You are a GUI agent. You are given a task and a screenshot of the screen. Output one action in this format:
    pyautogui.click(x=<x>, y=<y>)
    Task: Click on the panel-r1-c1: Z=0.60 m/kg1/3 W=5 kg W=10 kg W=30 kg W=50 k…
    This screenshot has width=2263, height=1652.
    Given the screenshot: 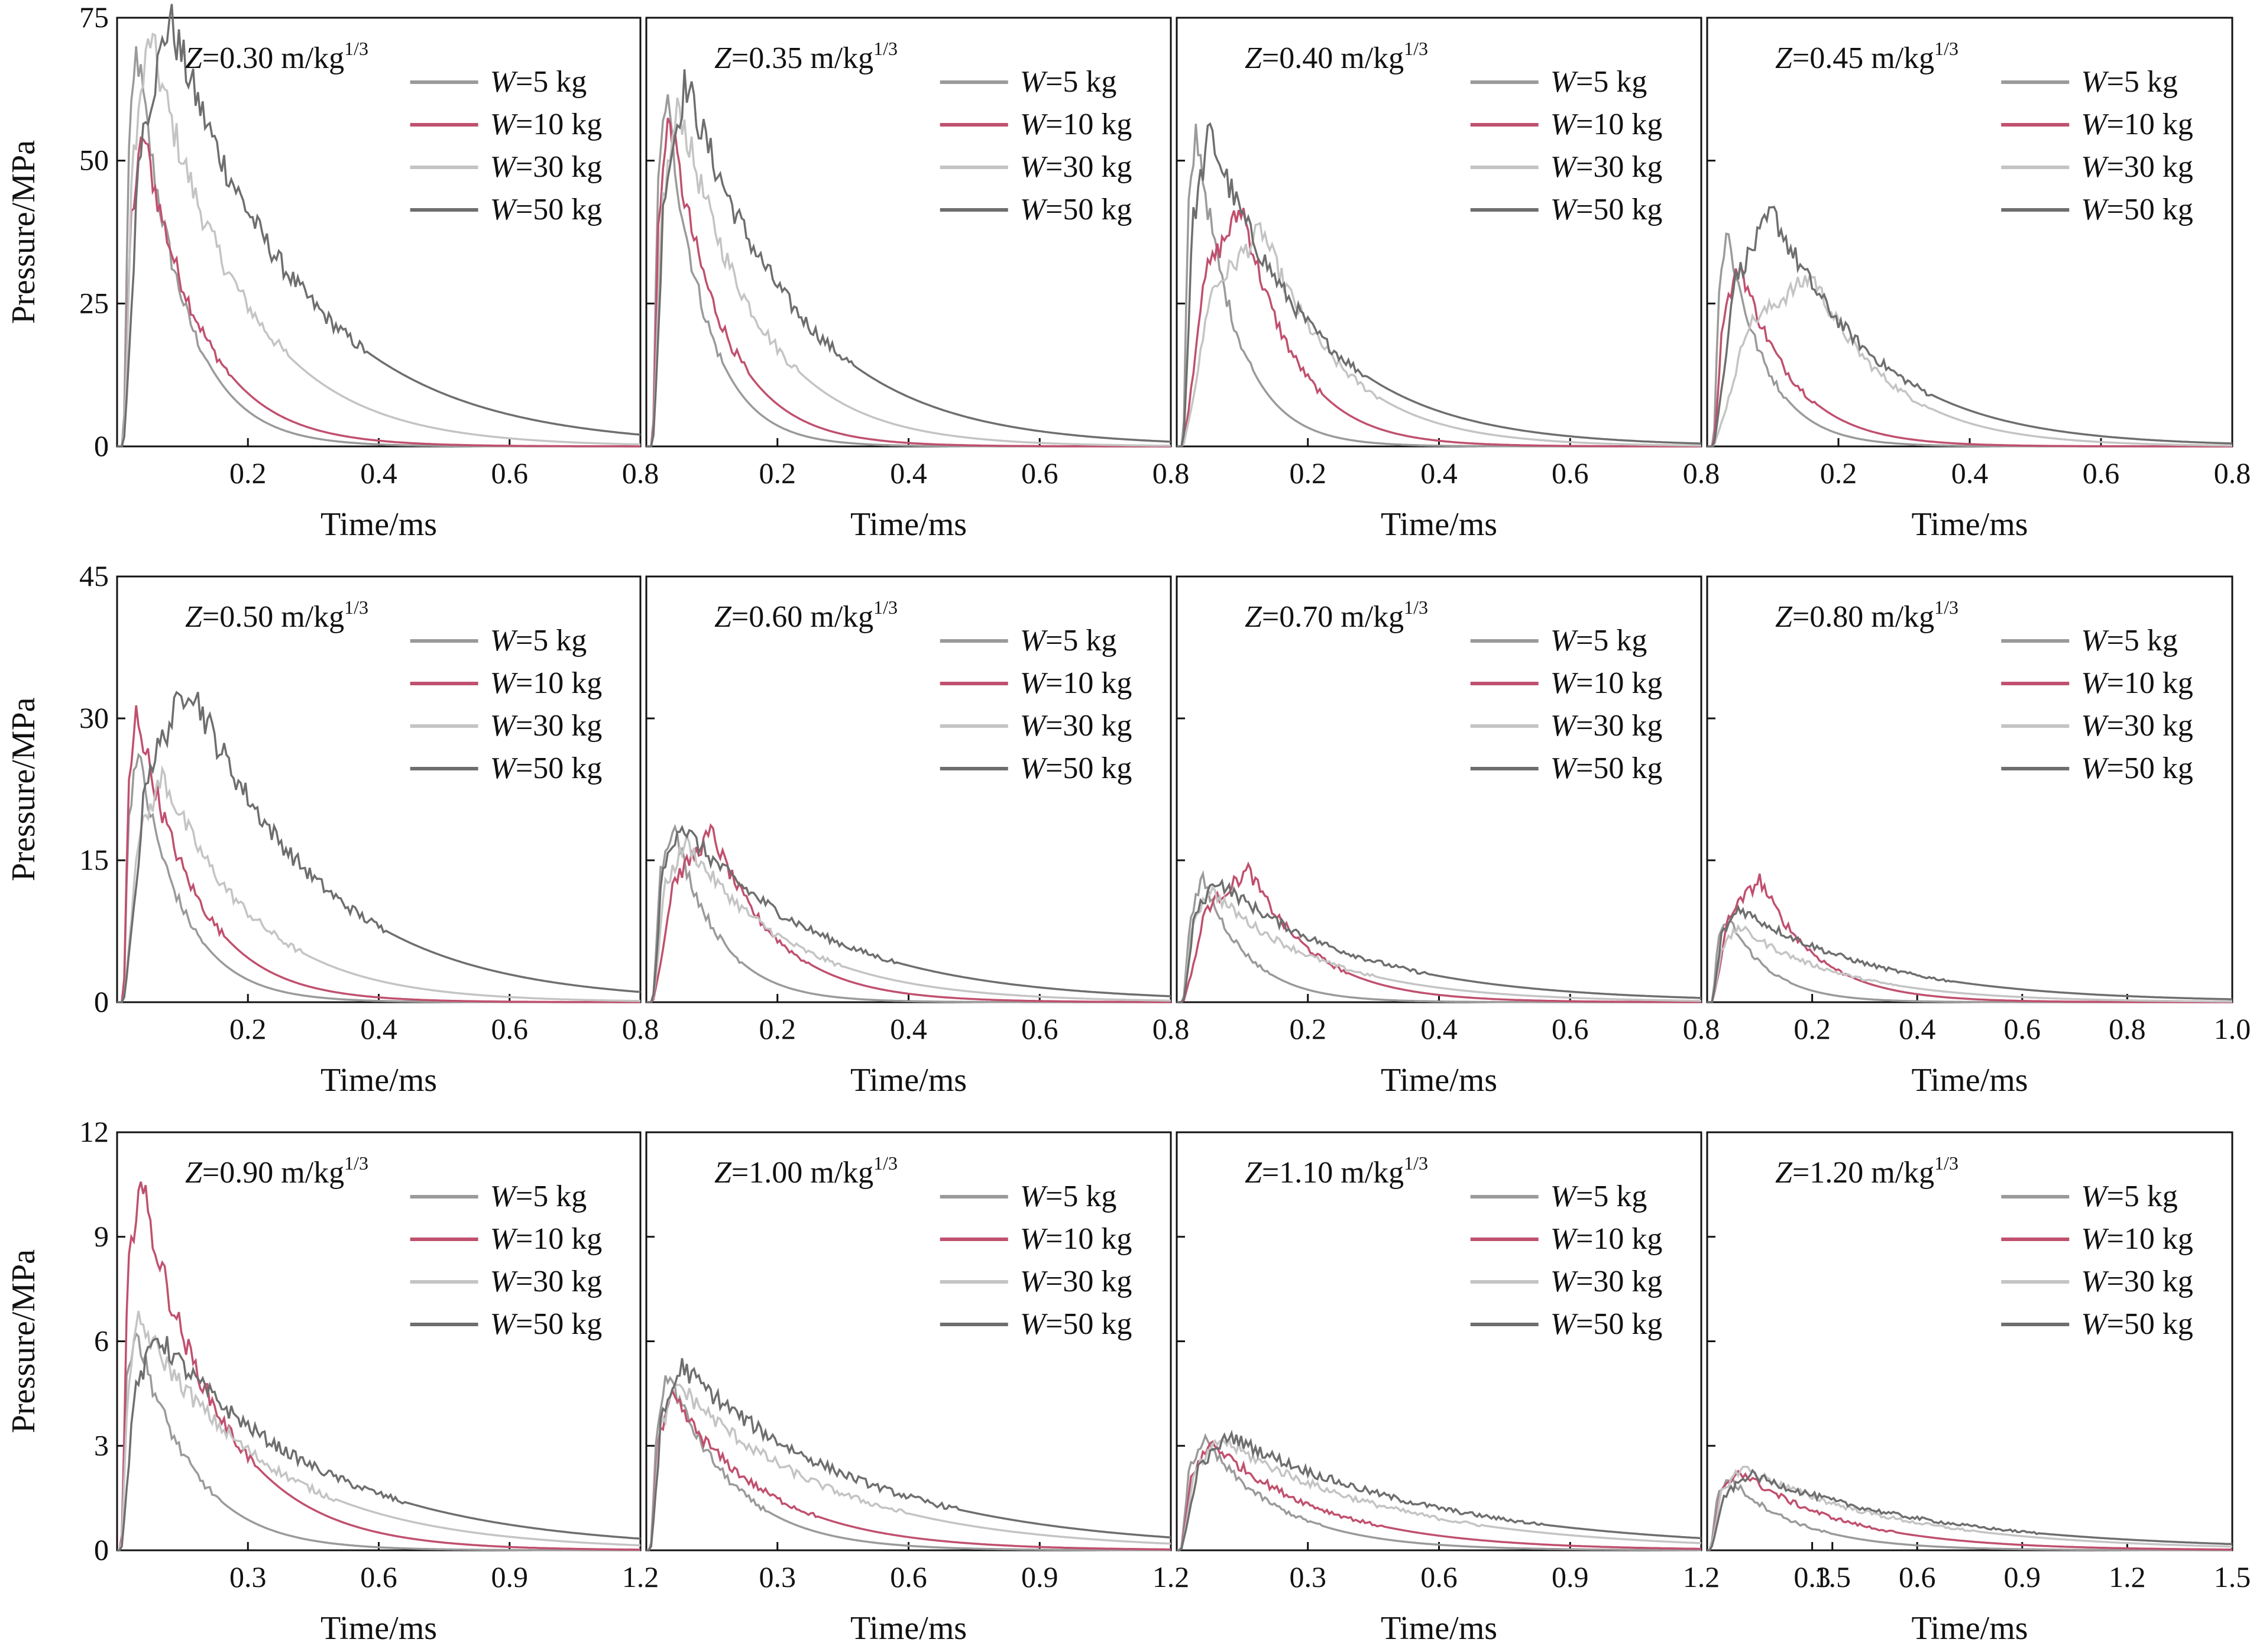 What is the action you would take?
    pyautogui.click(x=908, y=789)
    